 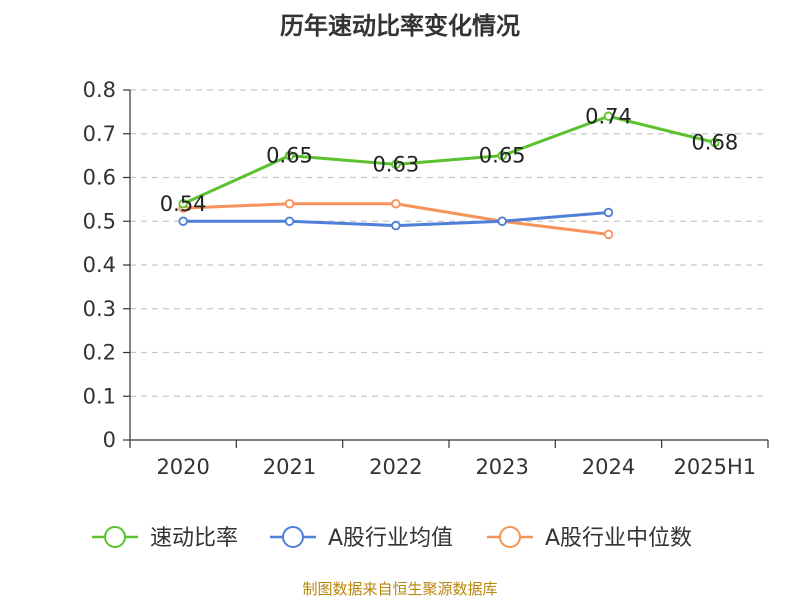 I want to click on data-label: 0.68, so click(x=714, y=143).